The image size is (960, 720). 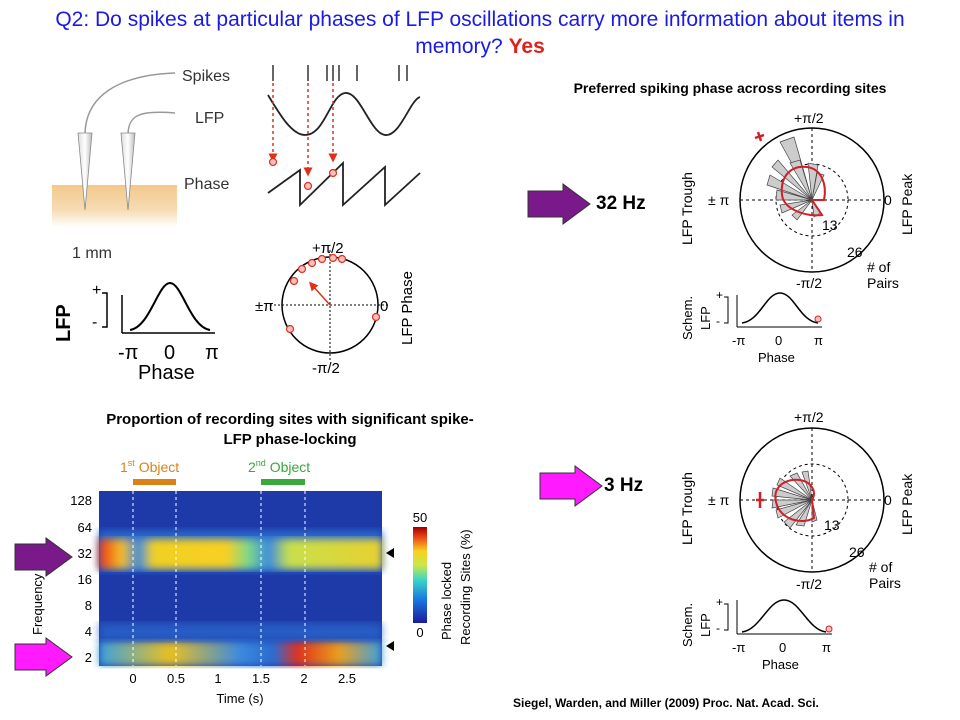 What do you see at coordinates (390, 646) in the screenshot?
I see `marker-2hz` at bounding box center [390, 646].